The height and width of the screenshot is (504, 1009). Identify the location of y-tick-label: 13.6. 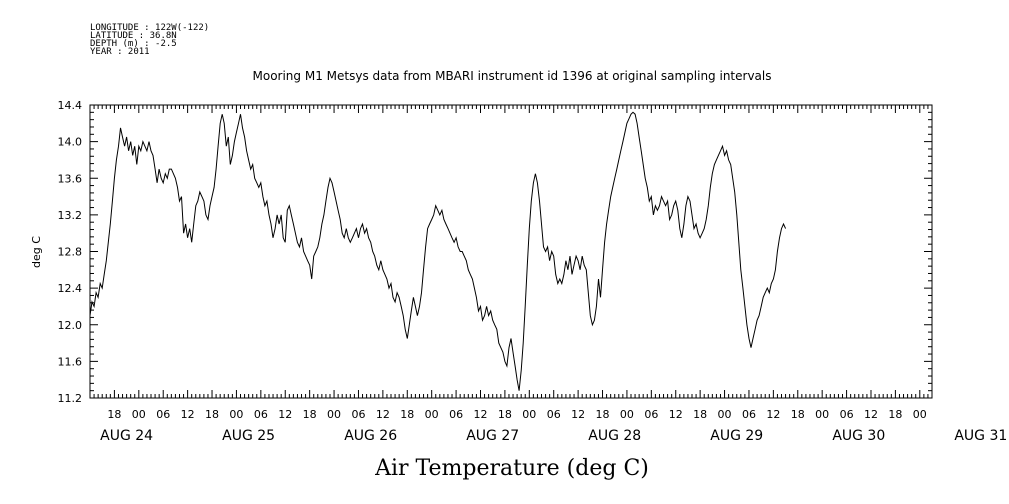
(70, 178).